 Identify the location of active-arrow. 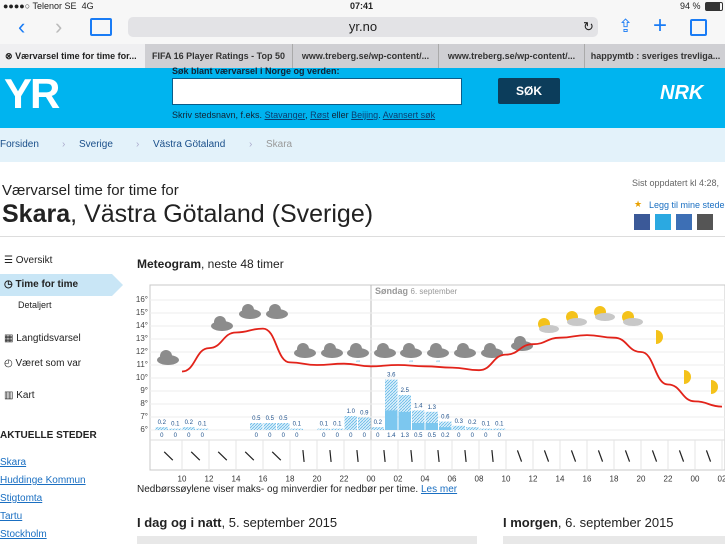
(117, 285).